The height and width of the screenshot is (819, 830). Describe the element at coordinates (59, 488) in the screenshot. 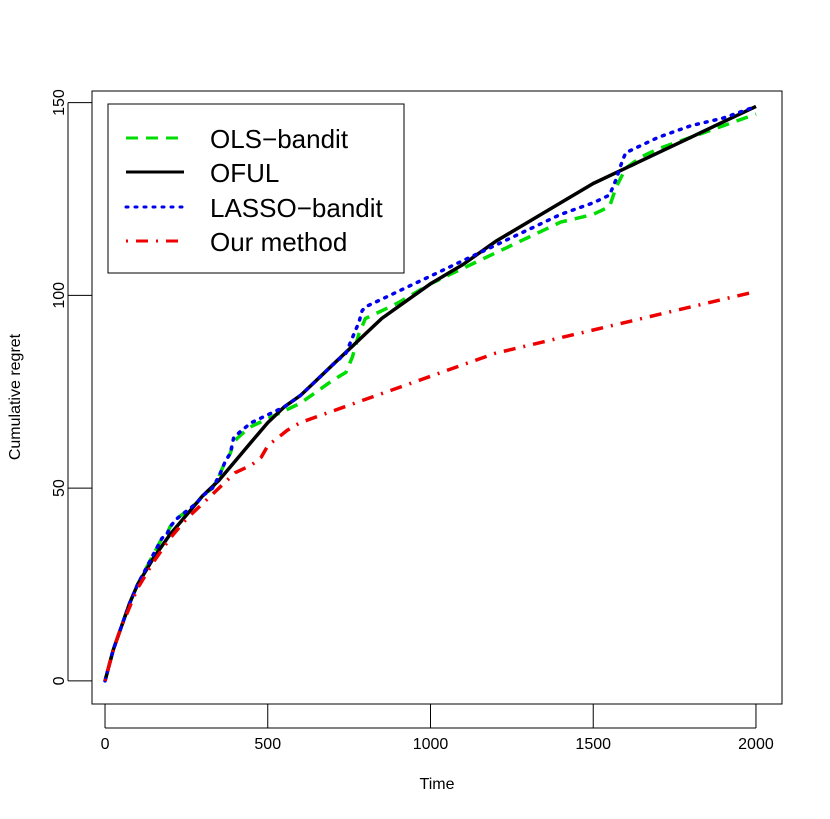

I see `y-tick-label: 50` at that location.